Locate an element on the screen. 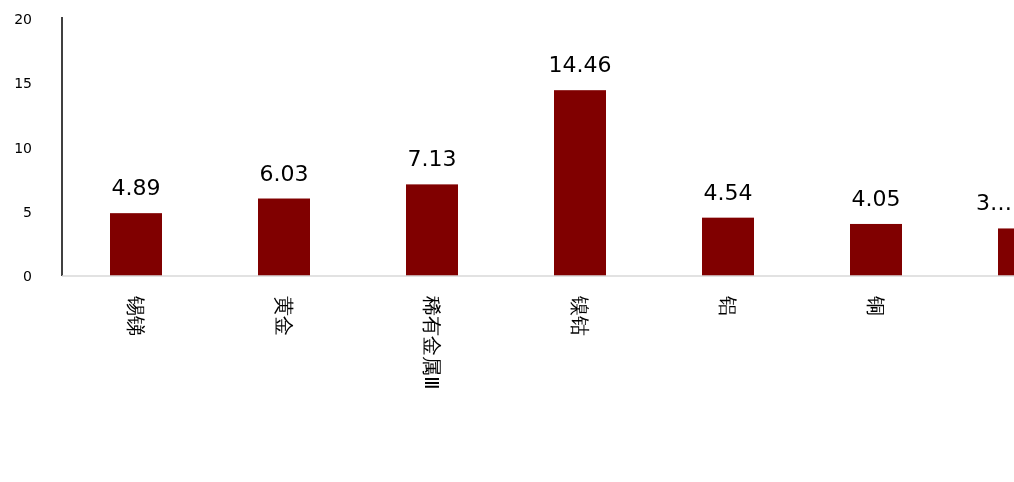  x-tick-label: 锡锑 is located at coordinates (136, 315).